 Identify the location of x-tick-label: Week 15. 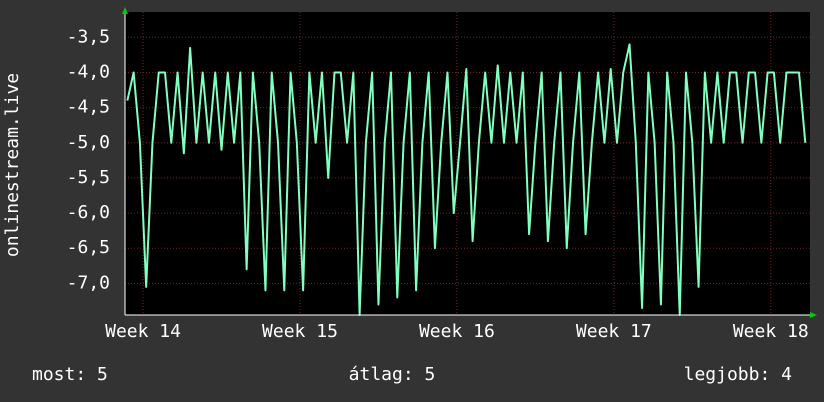
(300, 331).